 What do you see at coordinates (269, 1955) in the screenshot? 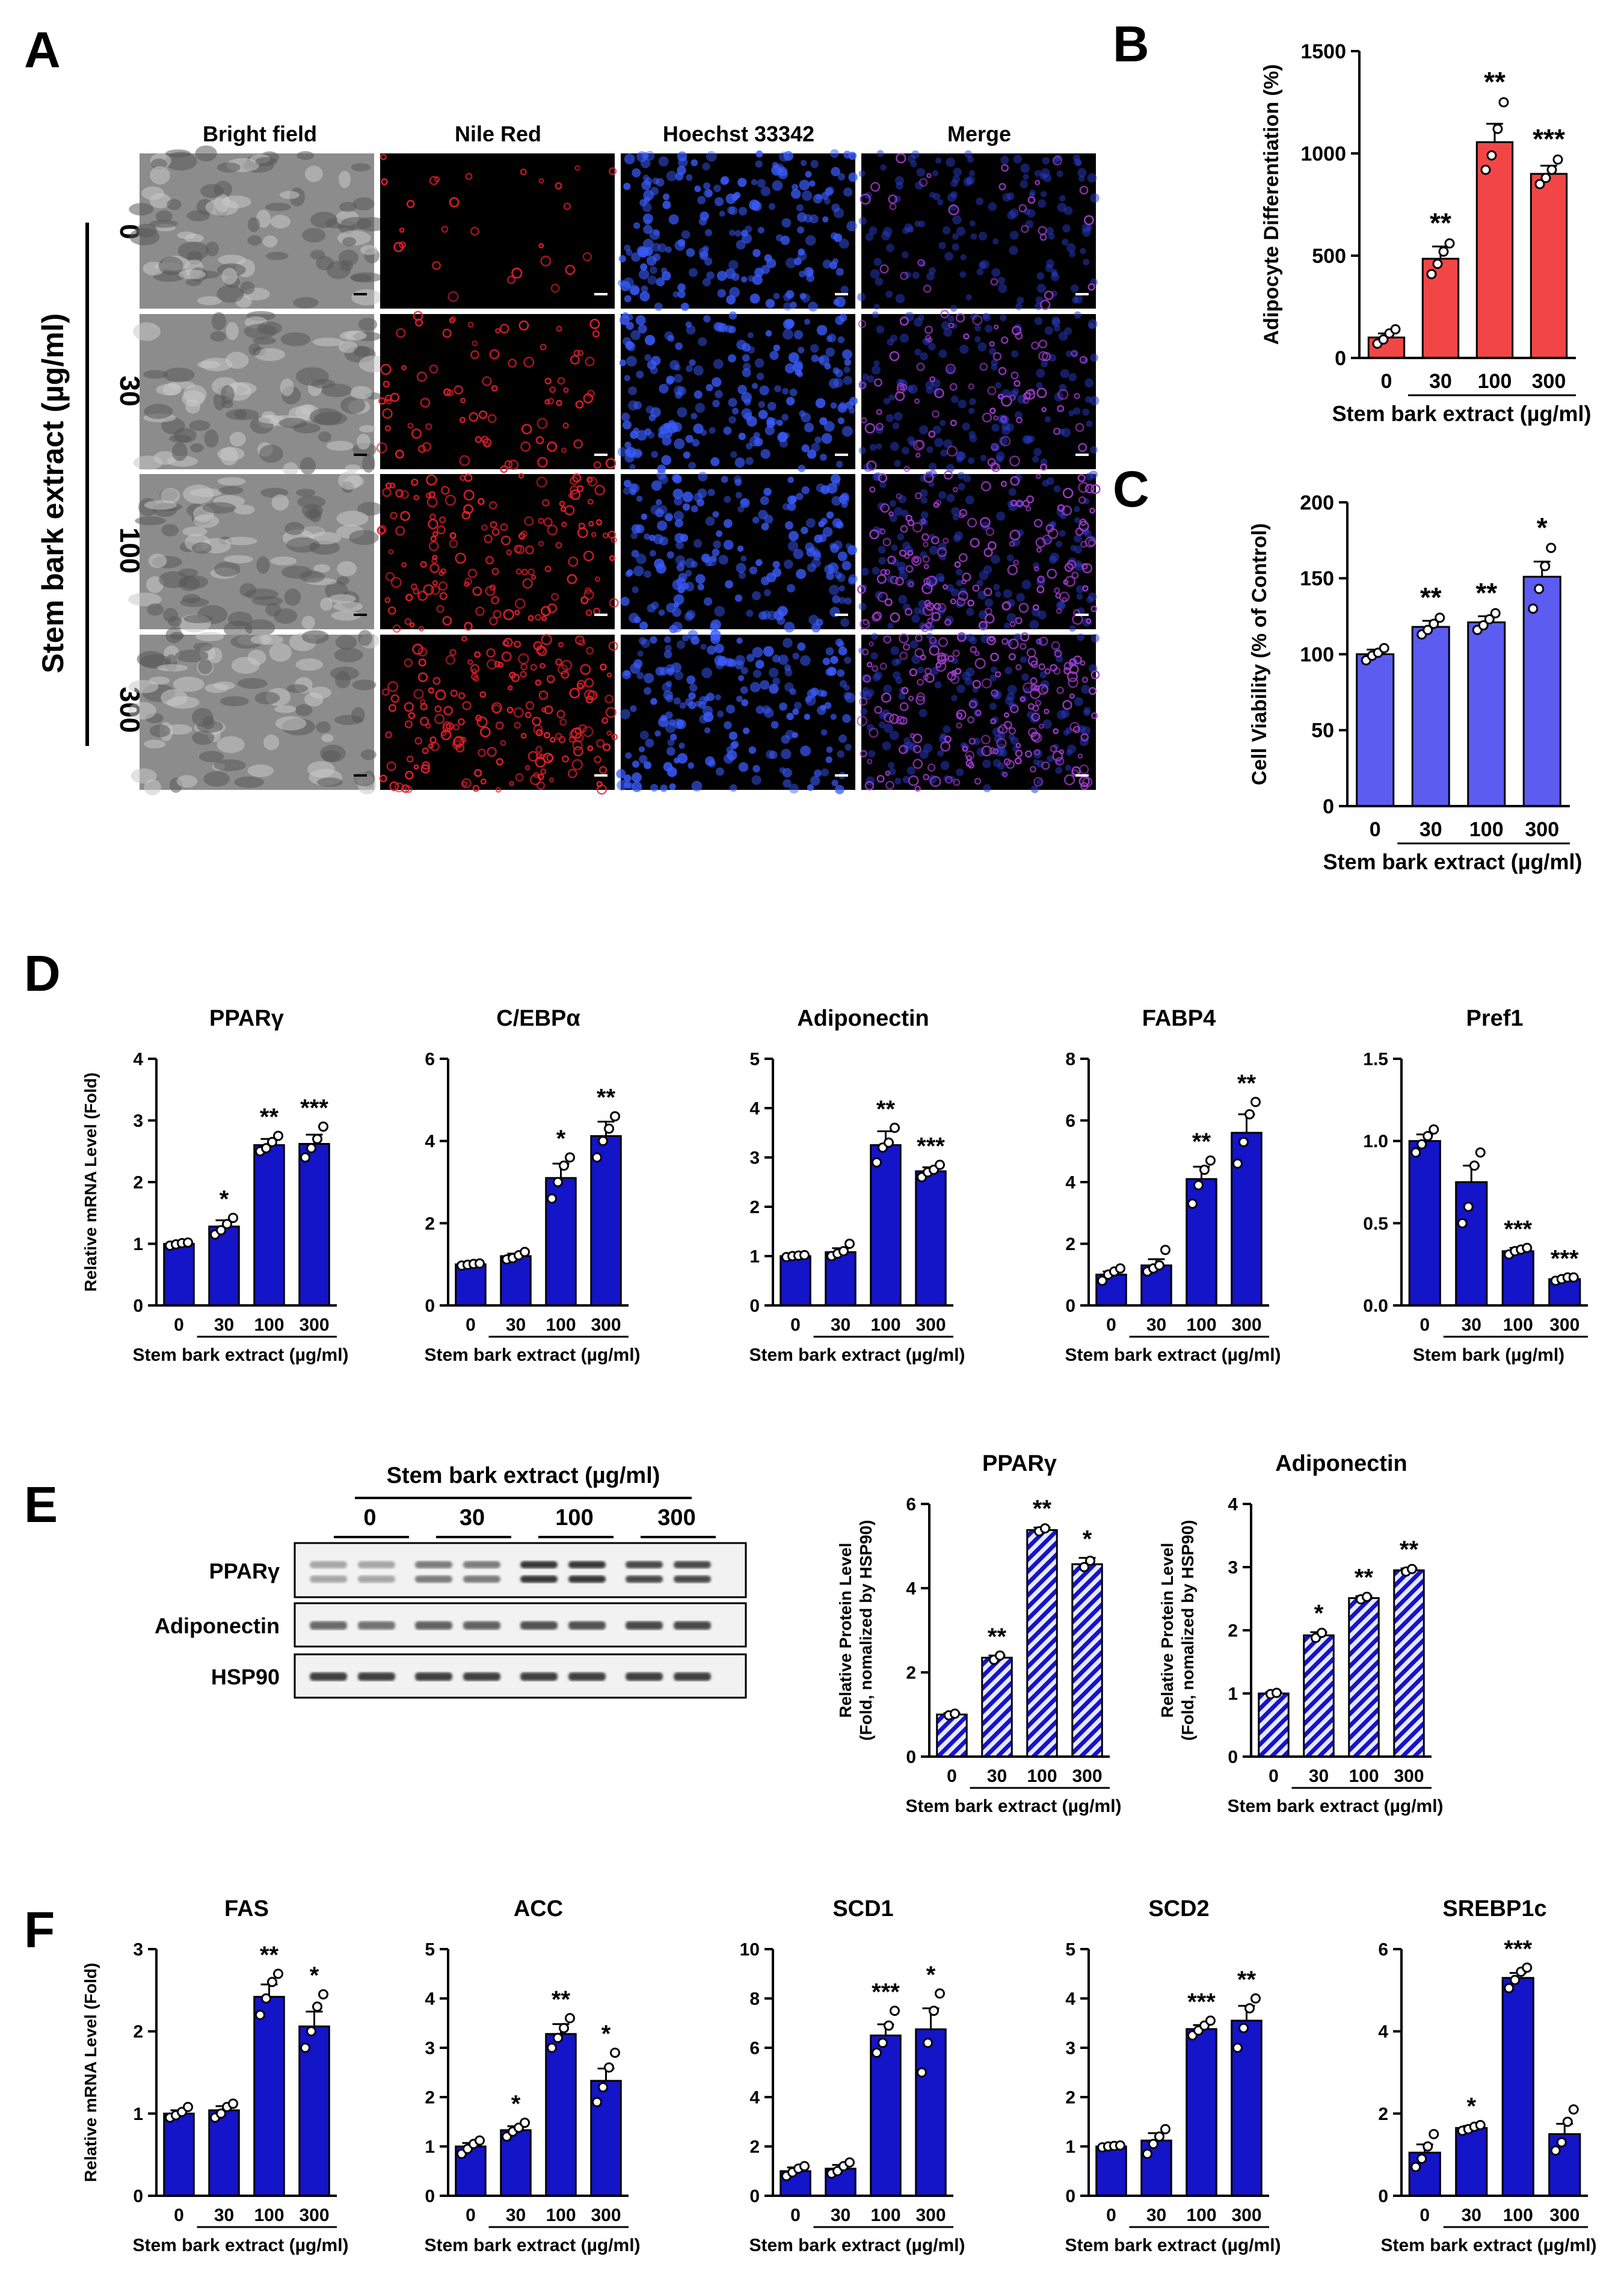
I see `significance-mark: **` at bounding box center [269, 1955].